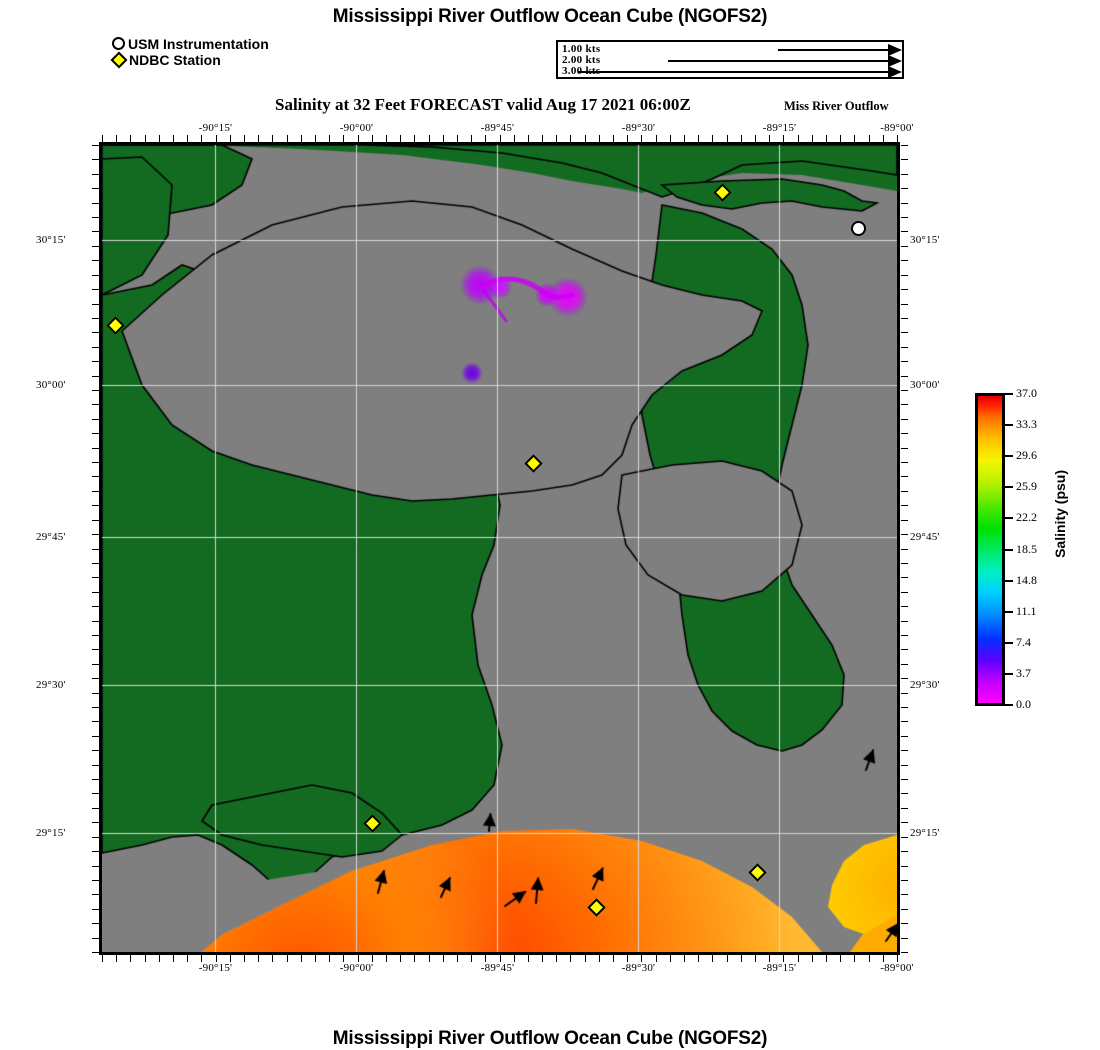  What do you see at coordinates (730, 50) in the screenshot?
I see `vector-scale-row-1: 1.00 kts` at bounding box center [730, 50].